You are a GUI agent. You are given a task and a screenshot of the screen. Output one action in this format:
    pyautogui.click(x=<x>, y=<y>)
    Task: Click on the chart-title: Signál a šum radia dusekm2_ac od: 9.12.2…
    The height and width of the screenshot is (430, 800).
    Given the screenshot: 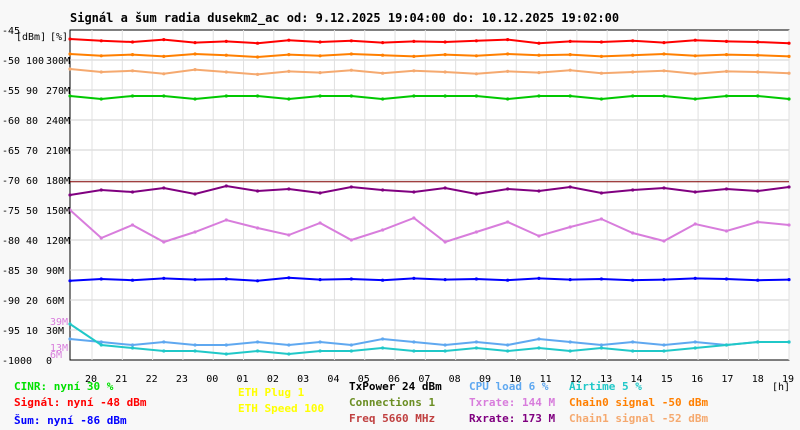 What is the action you would take?
    pyautogui.click(x=344, y=18)
    